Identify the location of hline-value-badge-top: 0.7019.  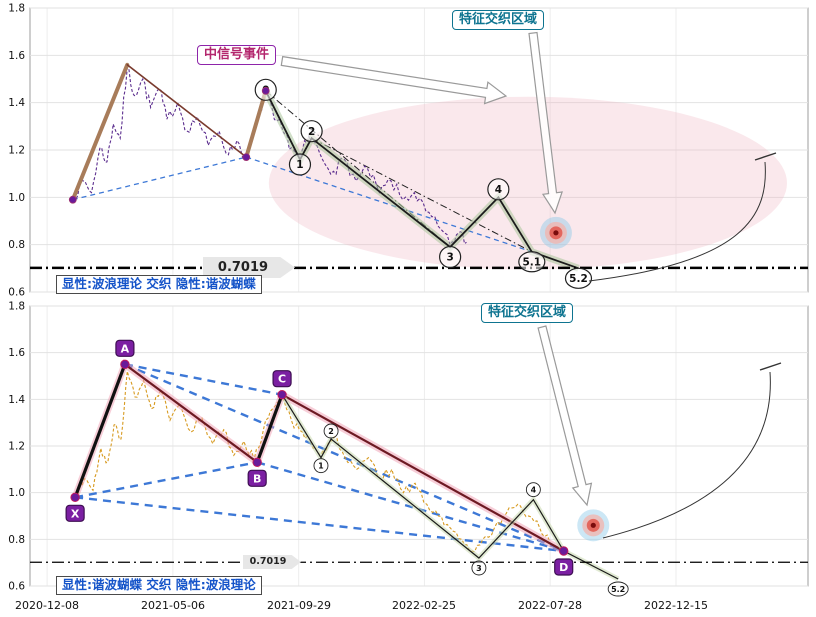
(249, 267).